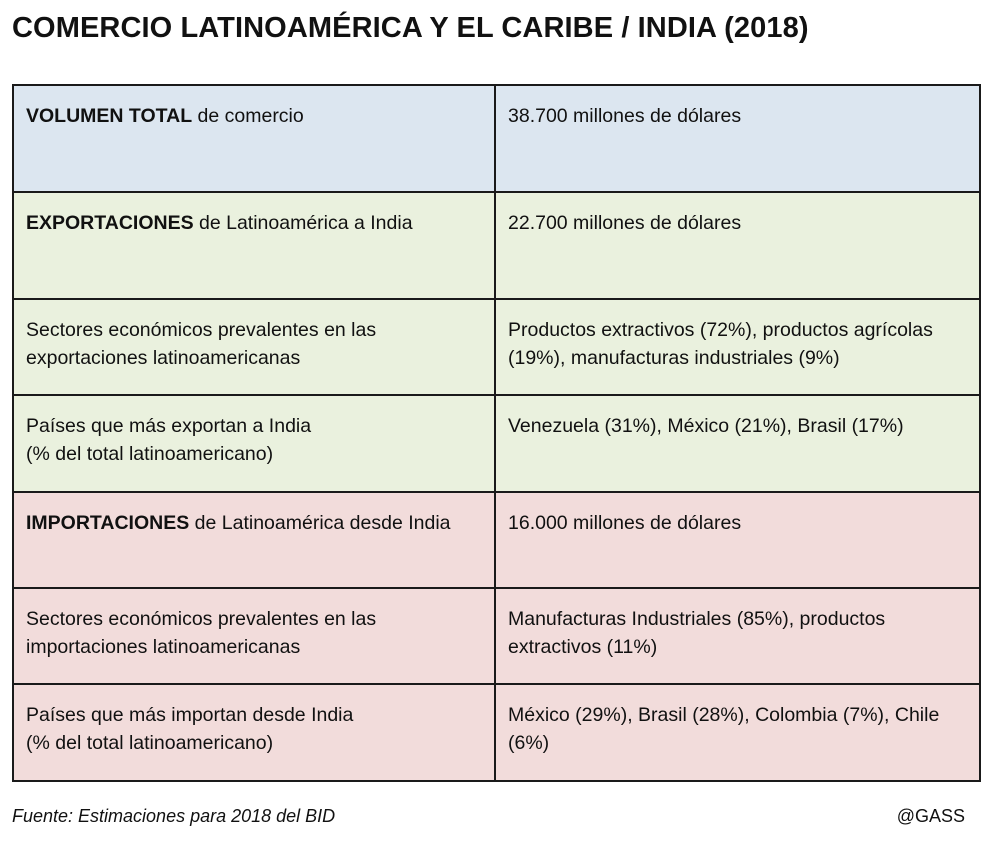 The height and width of the screenshot is (846, 992). Describe the element at coordinates (163, 358) in the screenshot. I see `row-label-line: exportaciones latinoamericanas` at that location.